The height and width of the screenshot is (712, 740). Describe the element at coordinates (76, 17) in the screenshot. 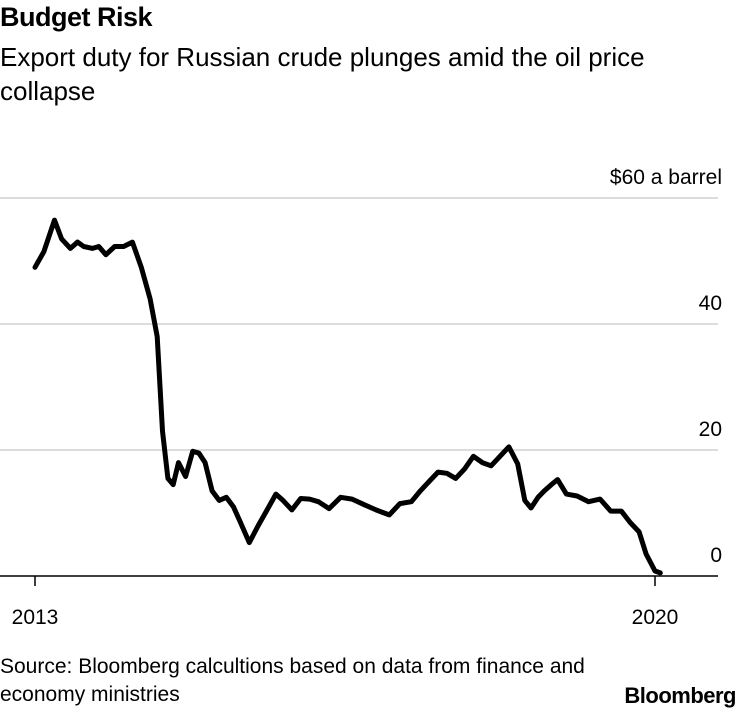

I see `chart-title: Budget Risk` at that location.